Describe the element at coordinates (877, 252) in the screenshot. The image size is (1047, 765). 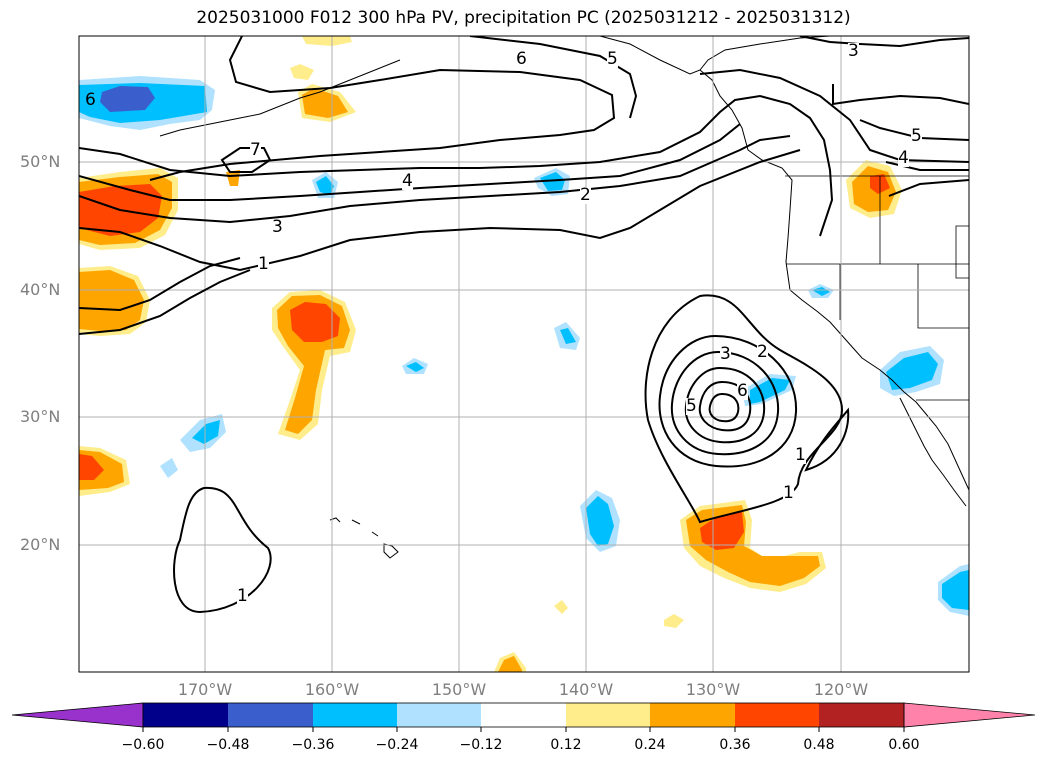
I see `state-borders` at that location.